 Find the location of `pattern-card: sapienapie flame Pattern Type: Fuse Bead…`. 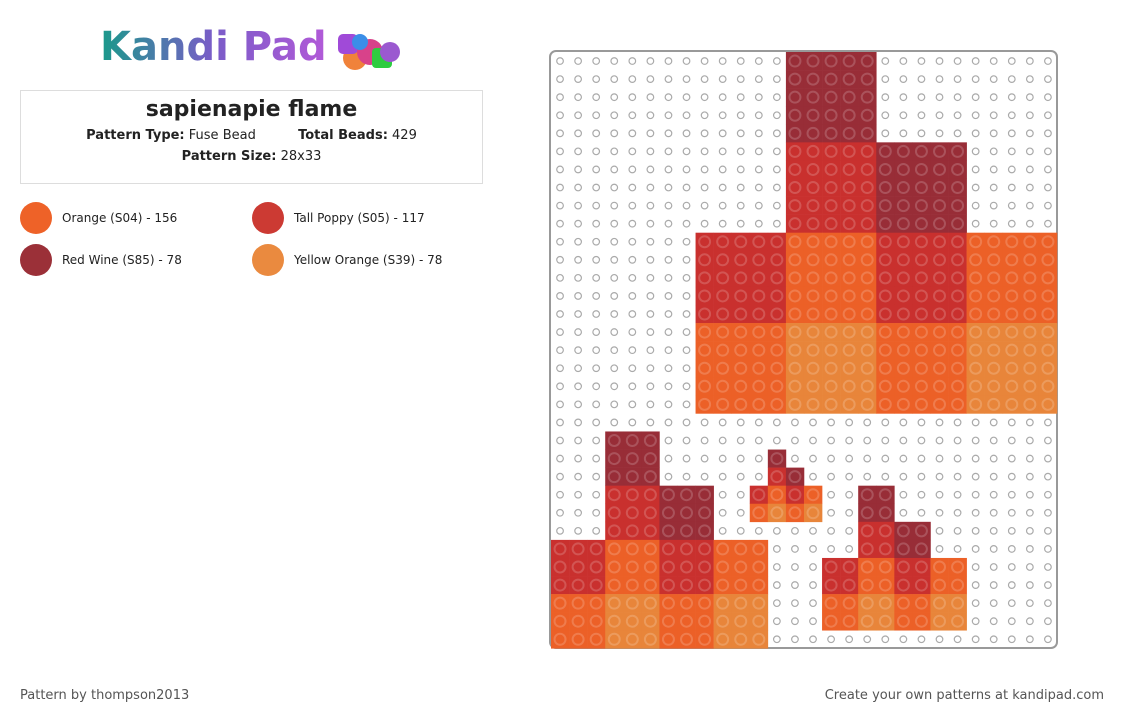

pattern-card: sapienapie flame Pattern Type: Fuse Bead… is located at coordinates (251, 137).